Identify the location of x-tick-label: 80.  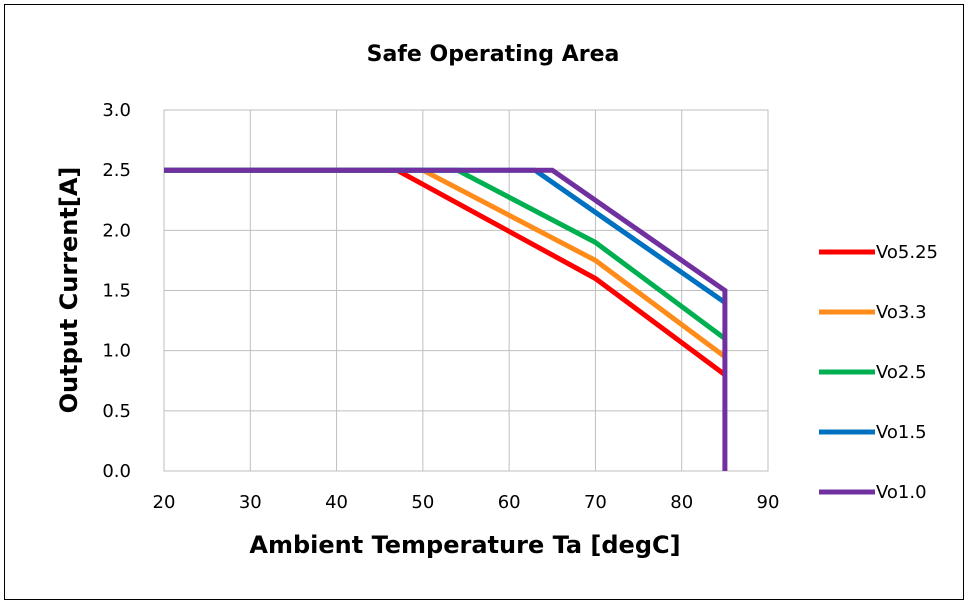
(681, 502).